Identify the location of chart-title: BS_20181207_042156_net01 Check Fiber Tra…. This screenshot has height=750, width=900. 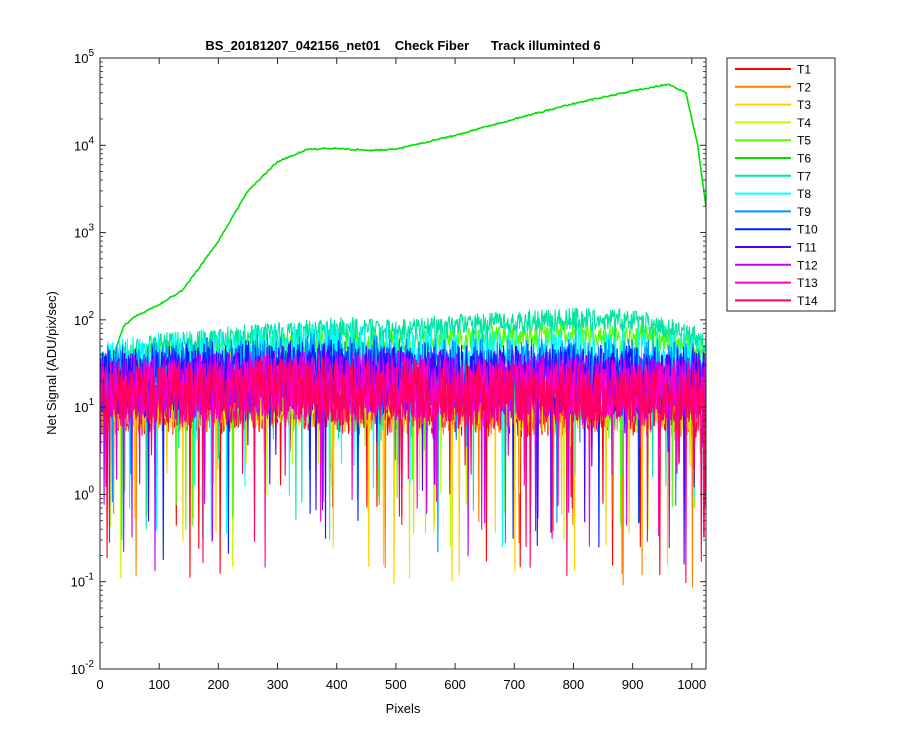
(402, 45).